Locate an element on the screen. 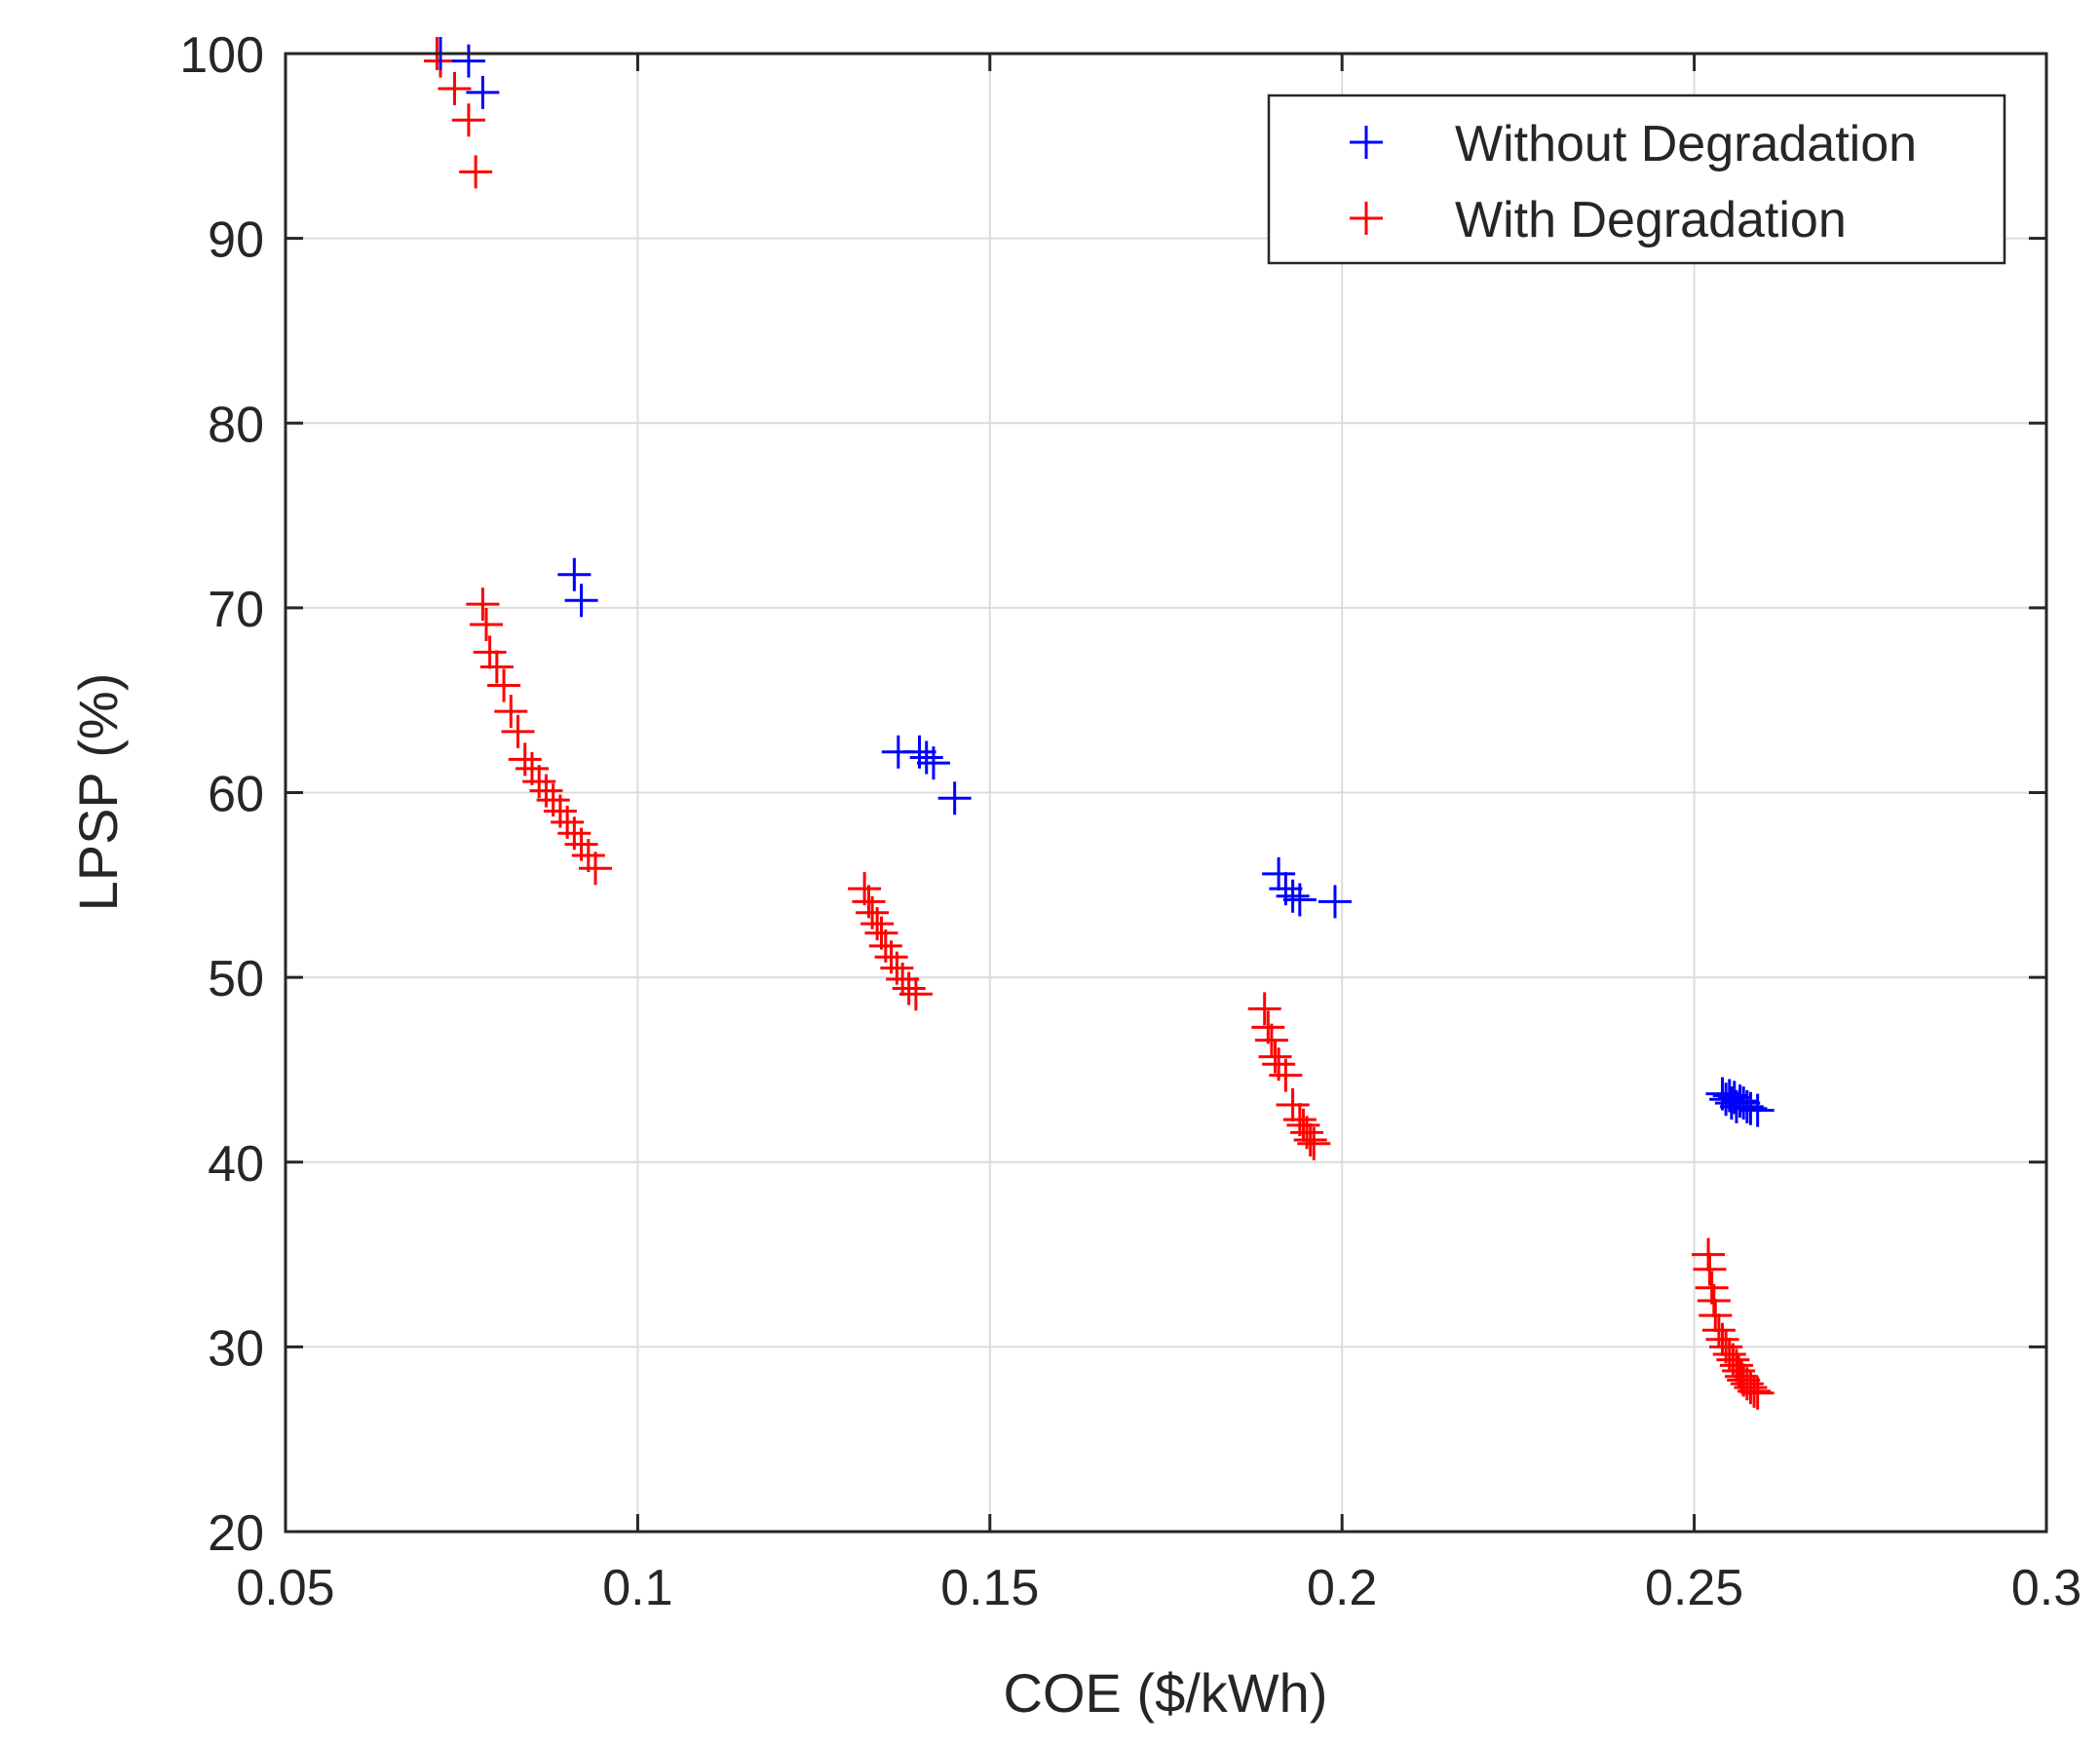 The height and width of the screenshot is (1745, 2100). legend-label: Without Degradation is located at coordinates (1686, 144).